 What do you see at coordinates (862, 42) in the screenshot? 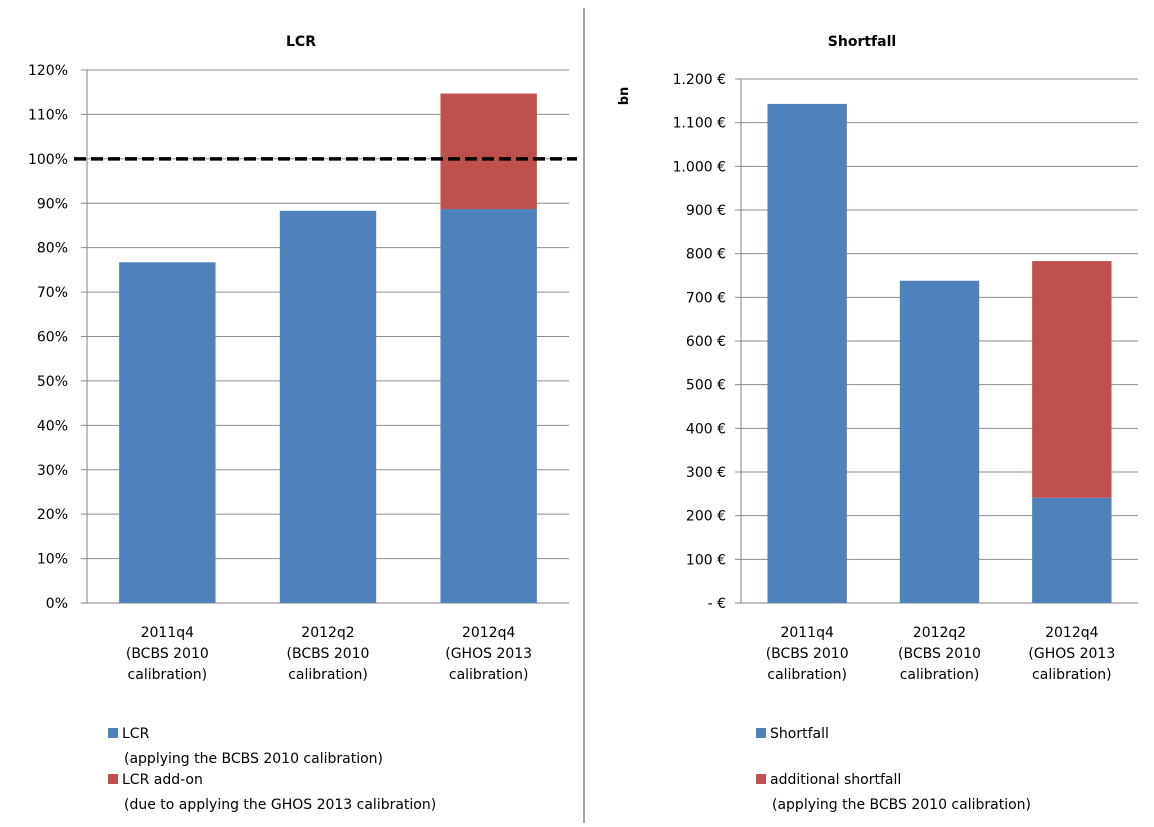
I see `shortfall-chart-title: Shortfall` at bounding box center [862, 42].